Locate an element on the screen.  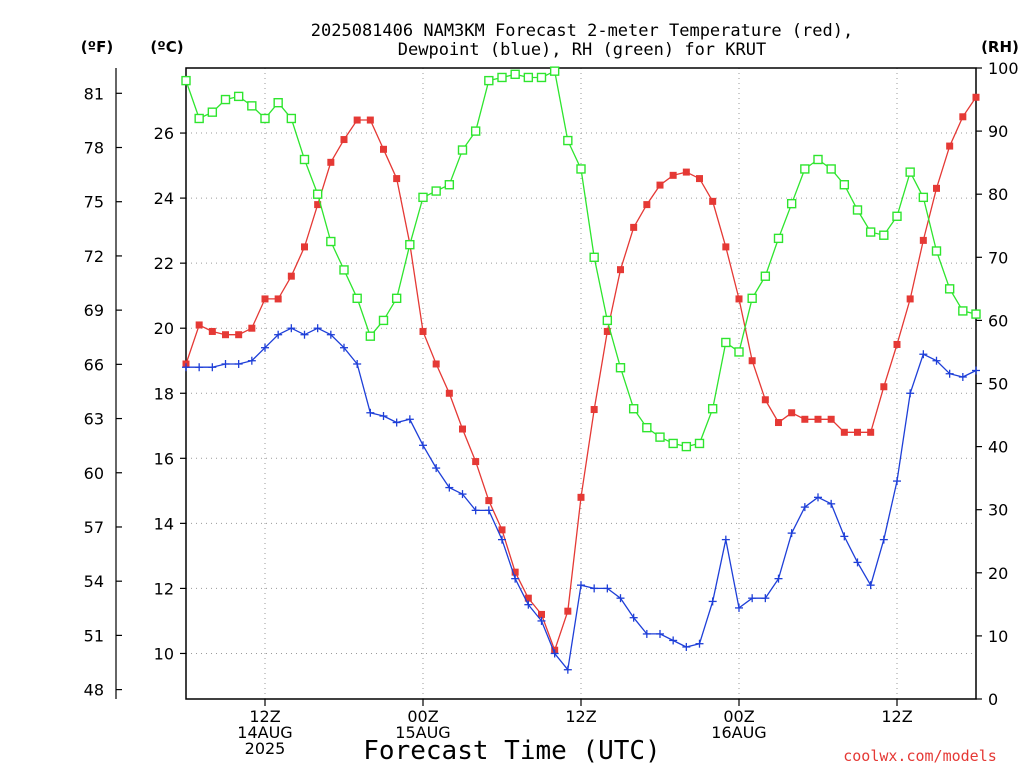
x-tick-label: 2025 is located at coordinates (265, 748).